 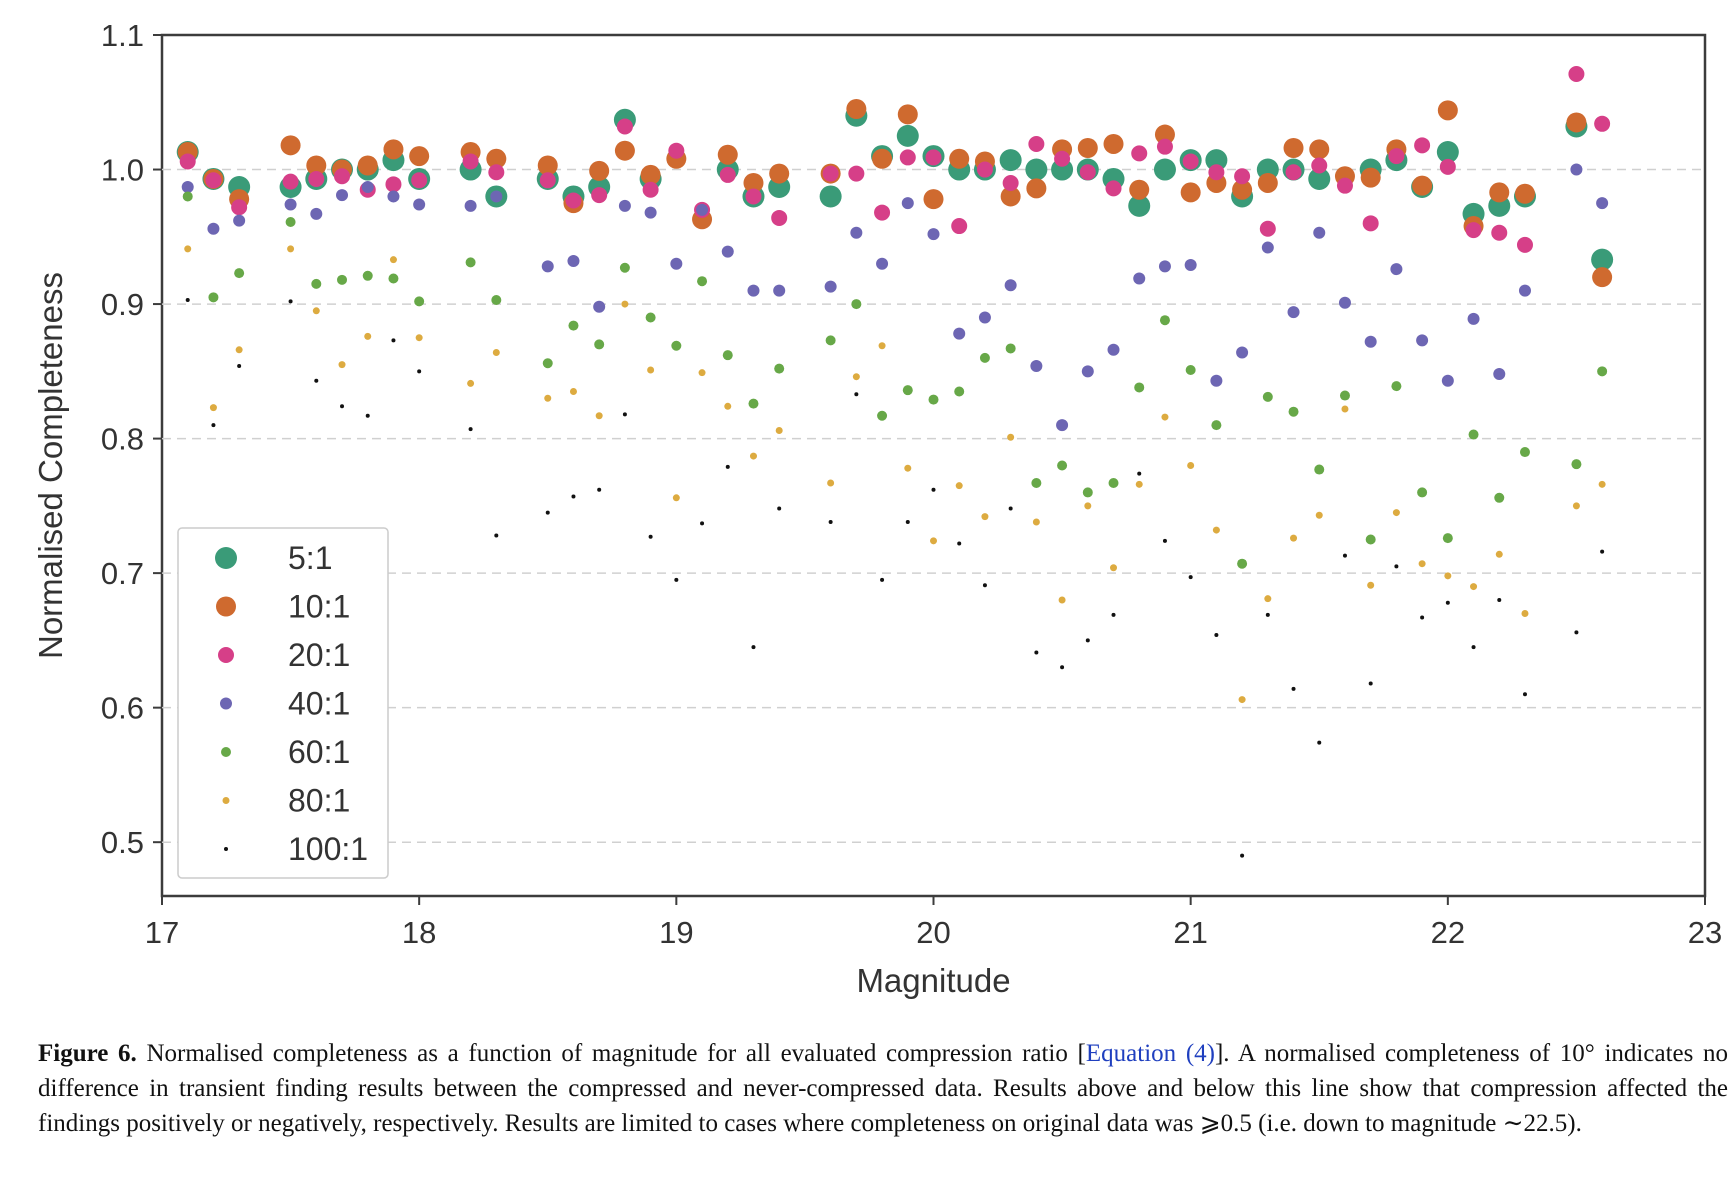 I want to click on x-tick-label: 19, so click(x=676, y=932).